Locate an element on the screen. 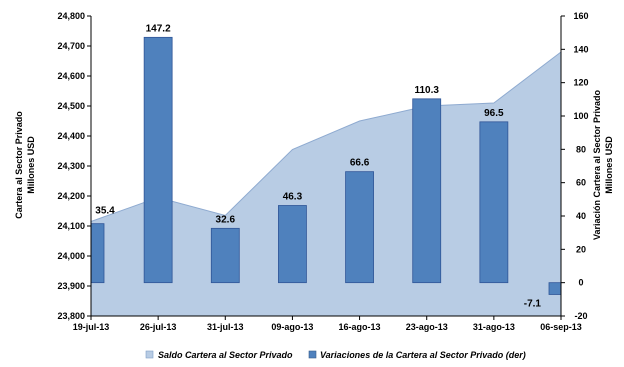  right-tick-label: 20 is located at coordinates (581, 249).